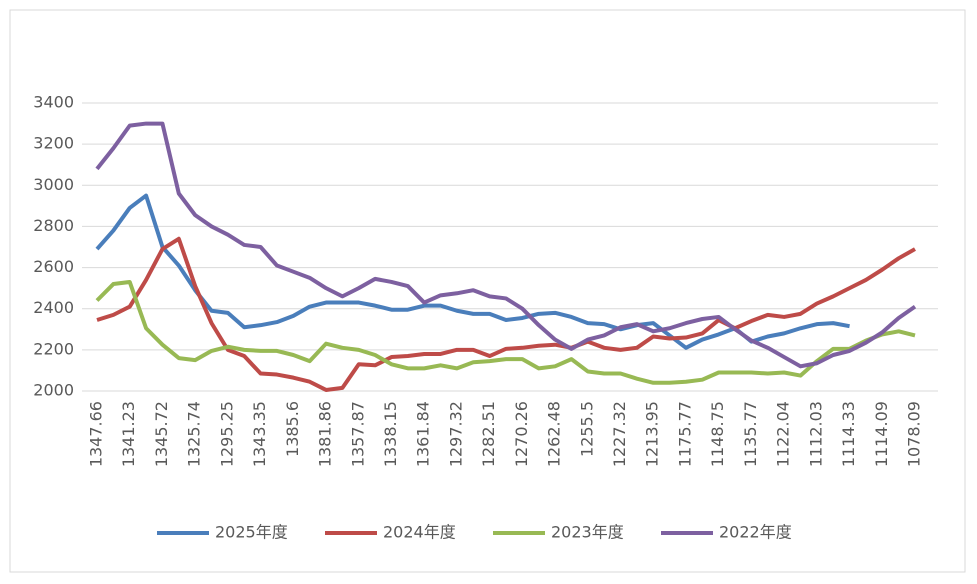  Describe the element at coordinates (717, 434) in the screenshot. I see `x-tick-label: 1148.75` at that location.